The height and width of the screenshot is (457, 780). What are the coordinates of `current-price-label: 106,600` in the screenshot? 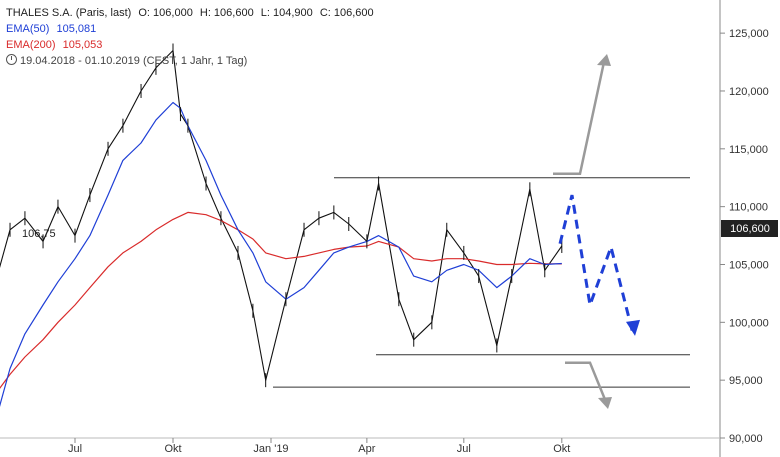 It's located at (750, 229).